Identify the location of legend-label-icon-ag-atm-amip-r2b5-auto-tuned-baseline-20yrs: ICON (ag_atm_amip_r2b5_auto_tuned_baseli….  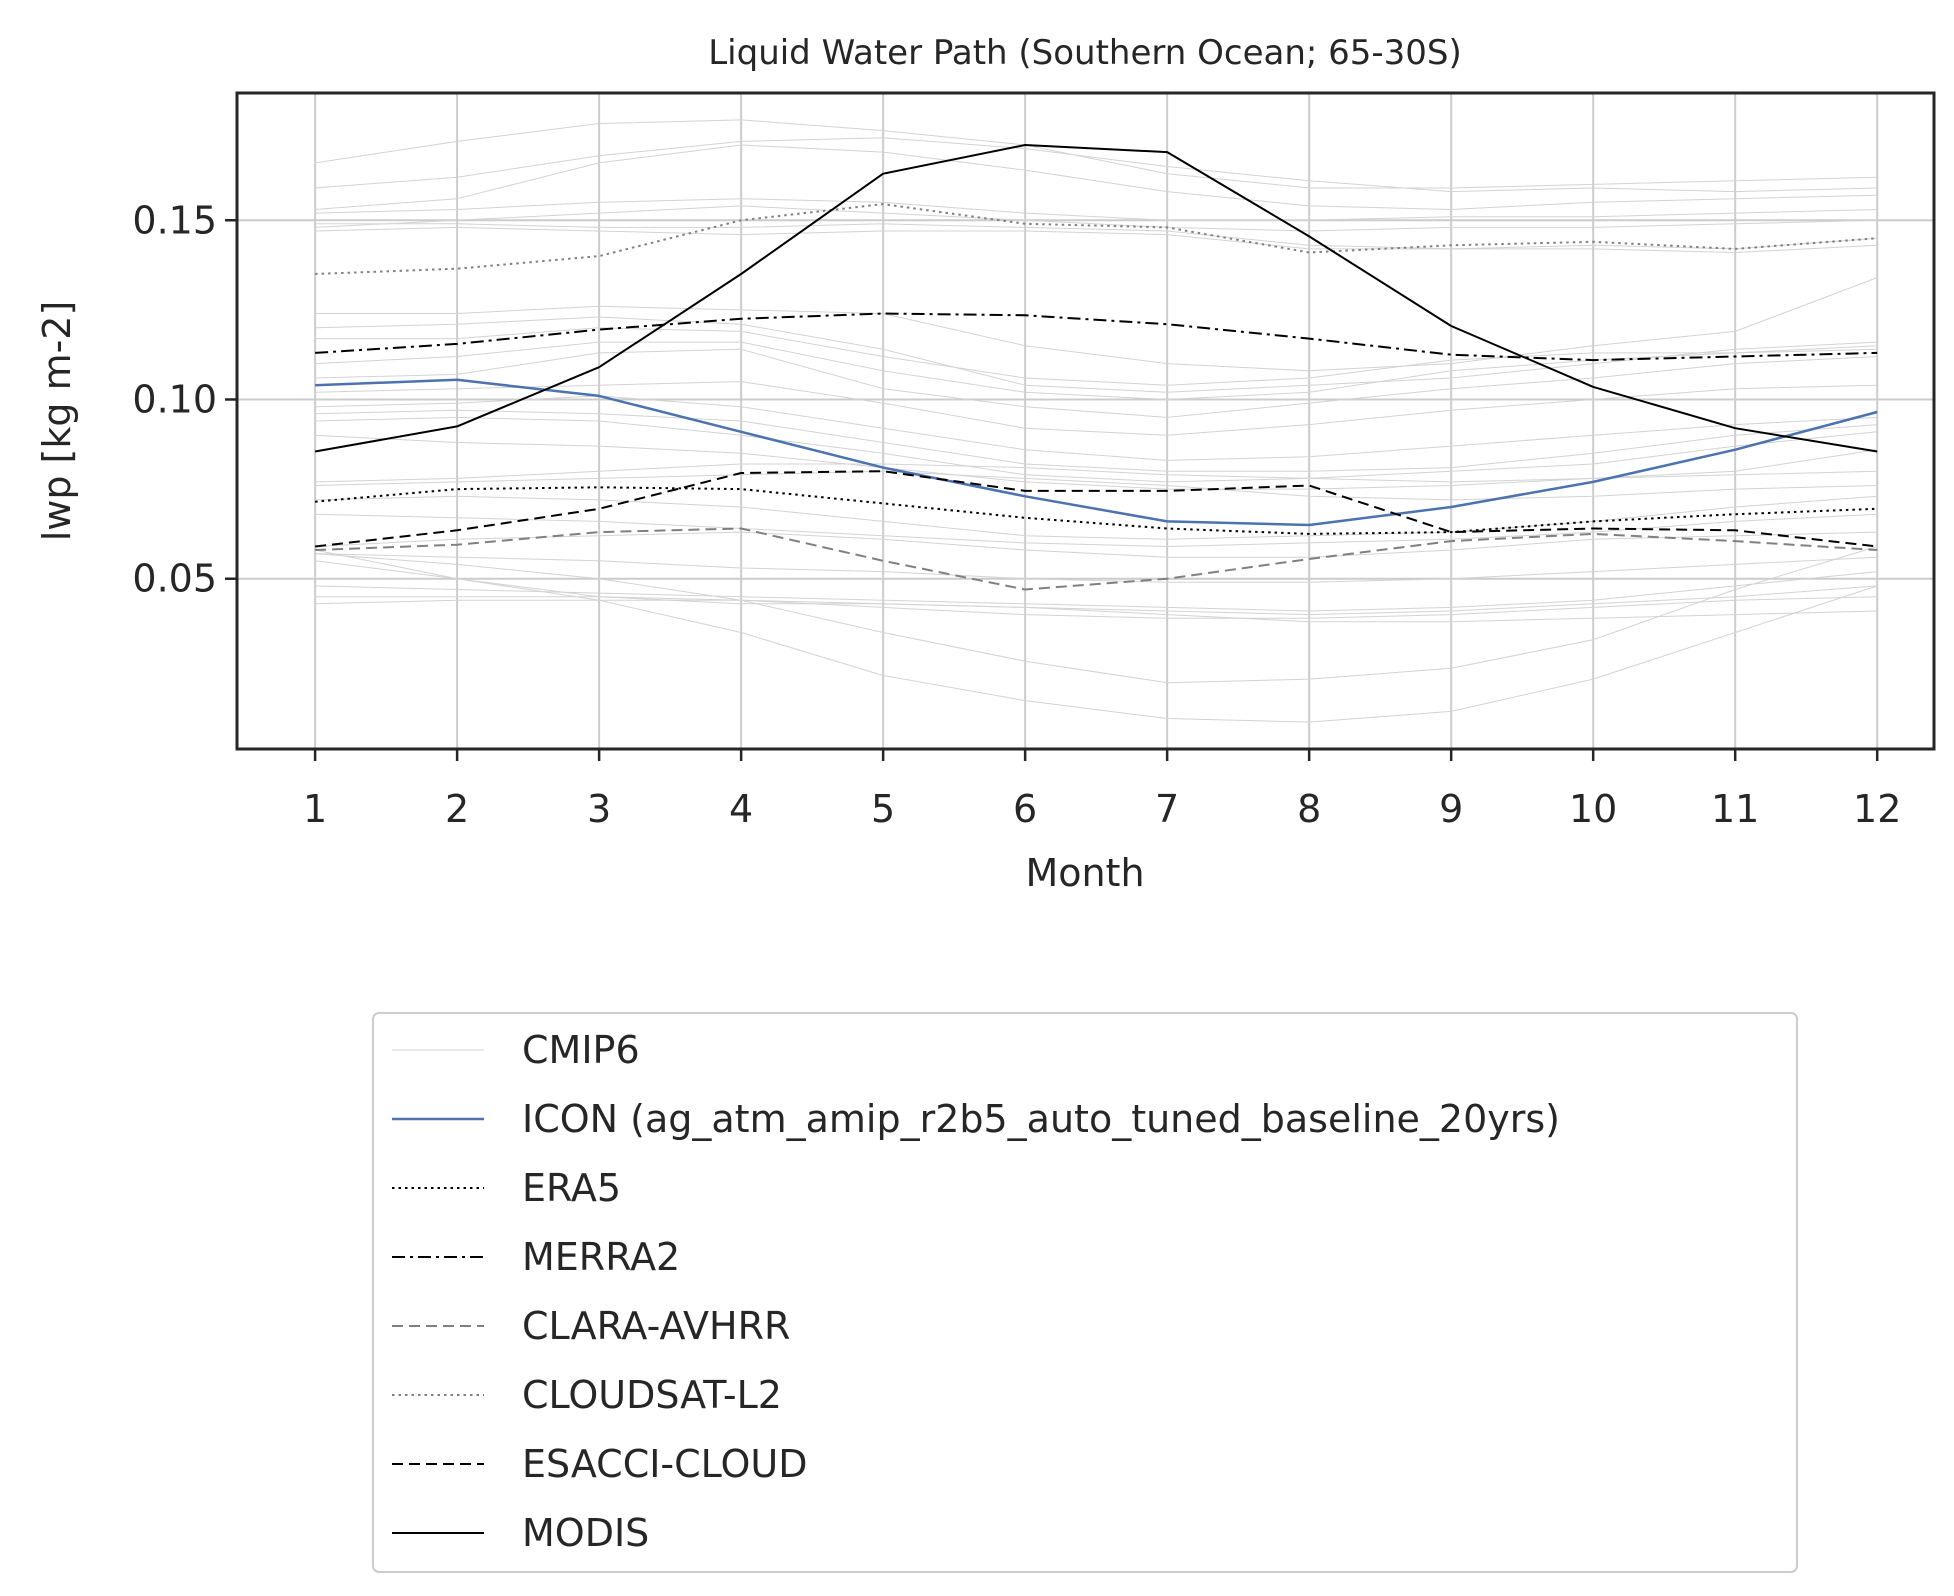
(1041, 1119).